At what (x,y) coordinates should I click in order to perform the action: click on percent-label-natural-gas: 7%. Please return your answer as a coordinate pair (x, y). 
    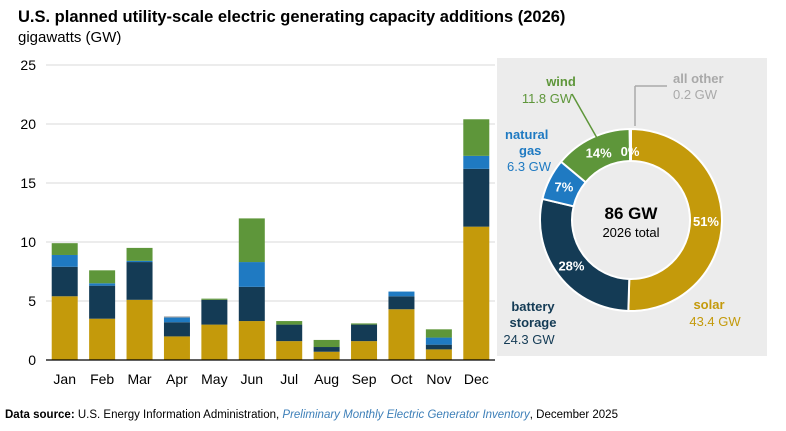
    Looking at the image, I should click on (564, 186).